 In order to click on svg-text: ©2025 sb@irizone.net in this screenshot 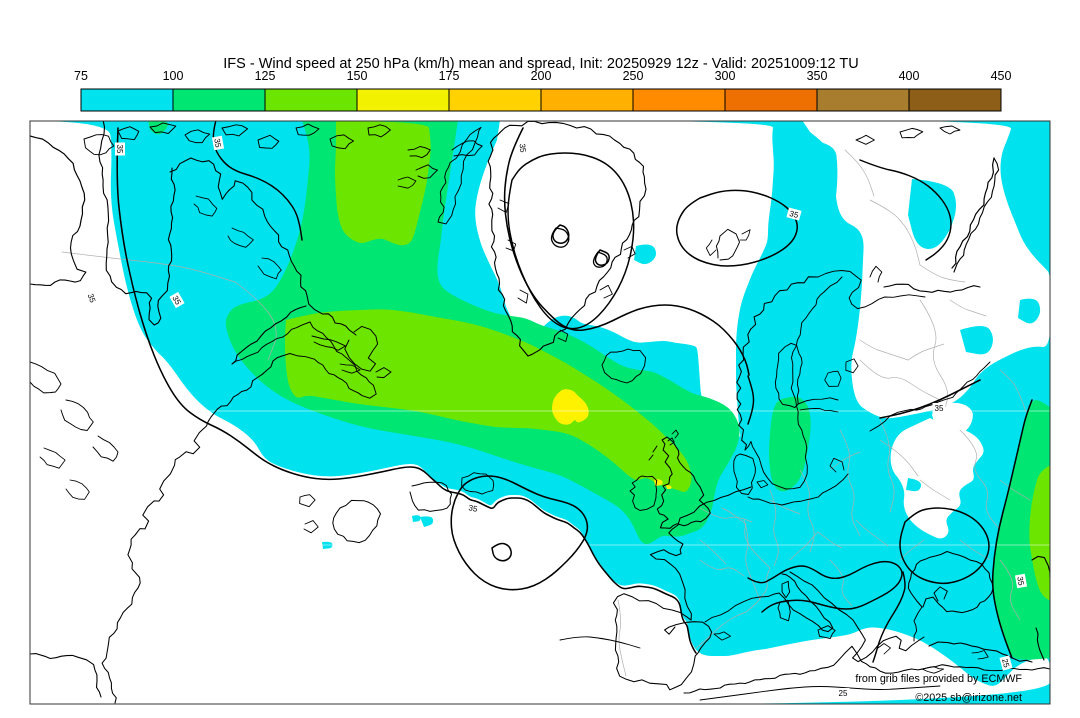, I will do `click(968, 698)`.